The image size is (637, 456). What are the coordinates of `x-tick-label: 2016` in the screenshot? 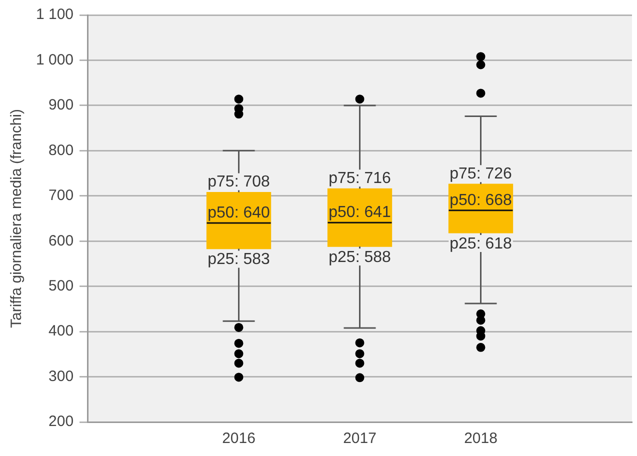 It's located at (239, 439).